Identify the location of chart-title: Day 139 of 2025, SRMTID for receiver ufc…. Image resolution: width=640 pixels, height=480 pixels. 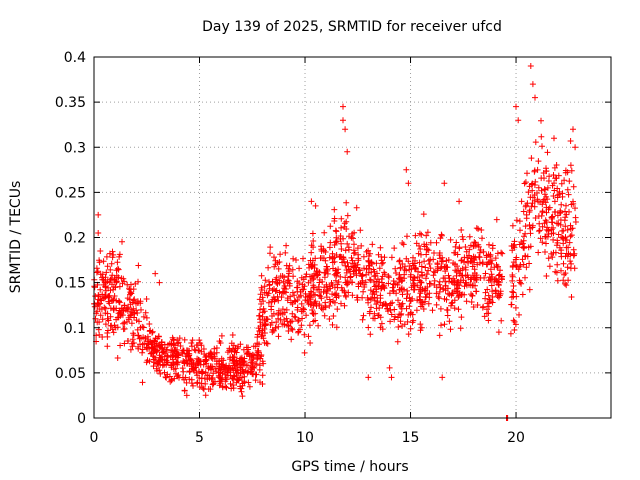
(352, 27).